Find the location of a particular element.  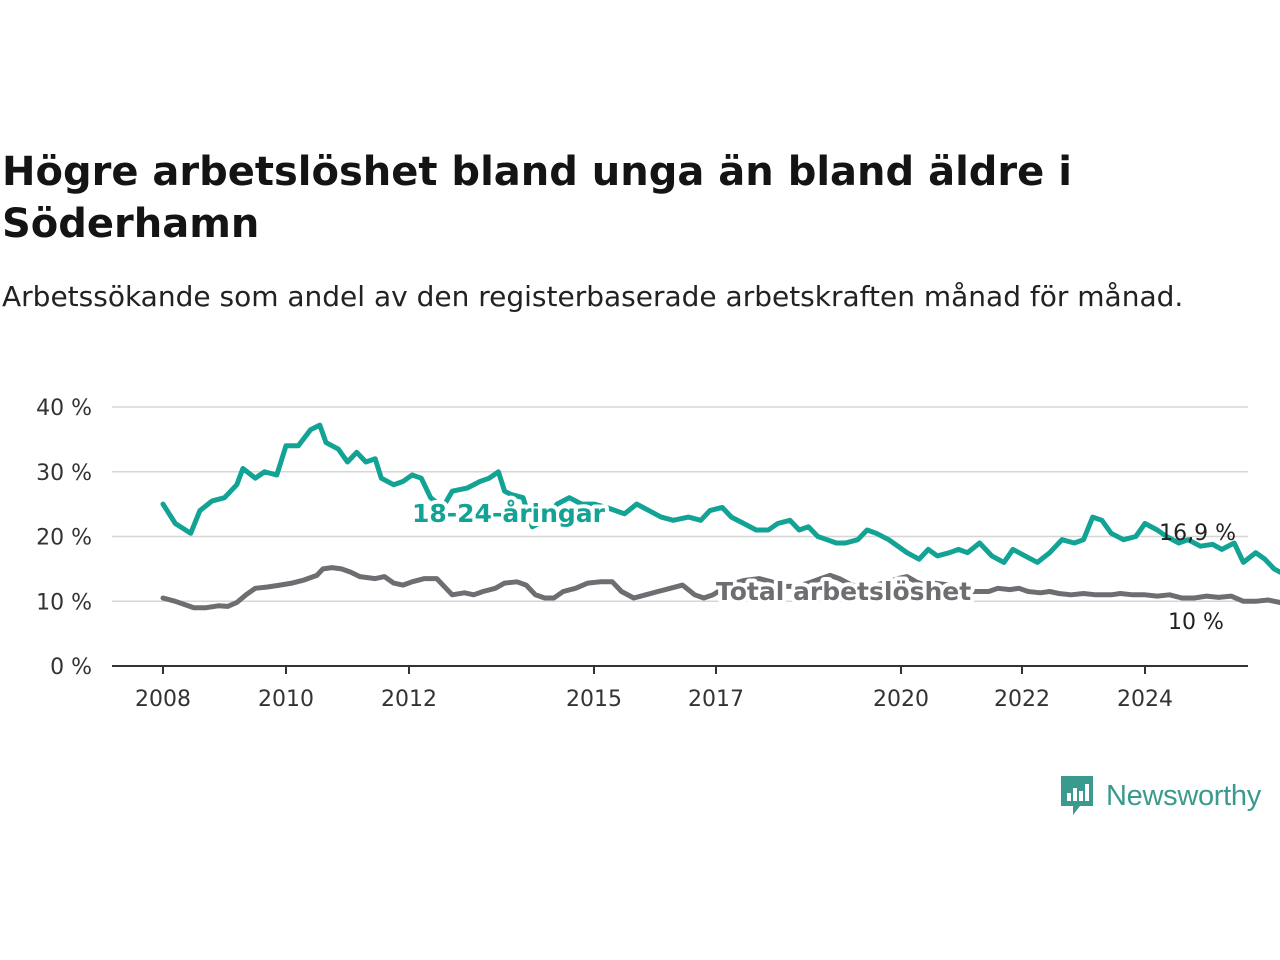

youth-end-value-label: 16,9 % is located at coordinates (1197, 533).